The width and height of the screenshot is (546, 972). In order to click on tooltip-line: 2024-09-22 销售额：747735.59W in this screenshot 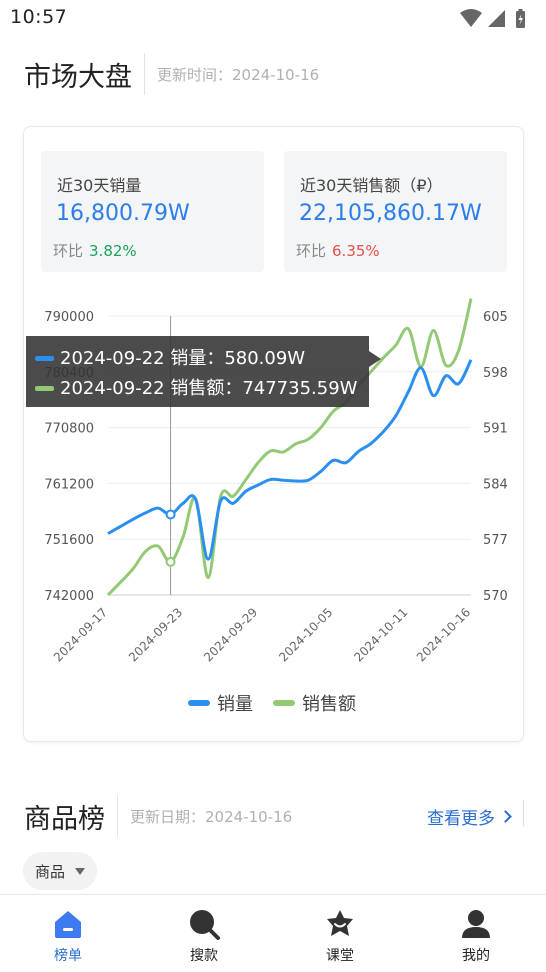, I will do `click(209, 388)`.